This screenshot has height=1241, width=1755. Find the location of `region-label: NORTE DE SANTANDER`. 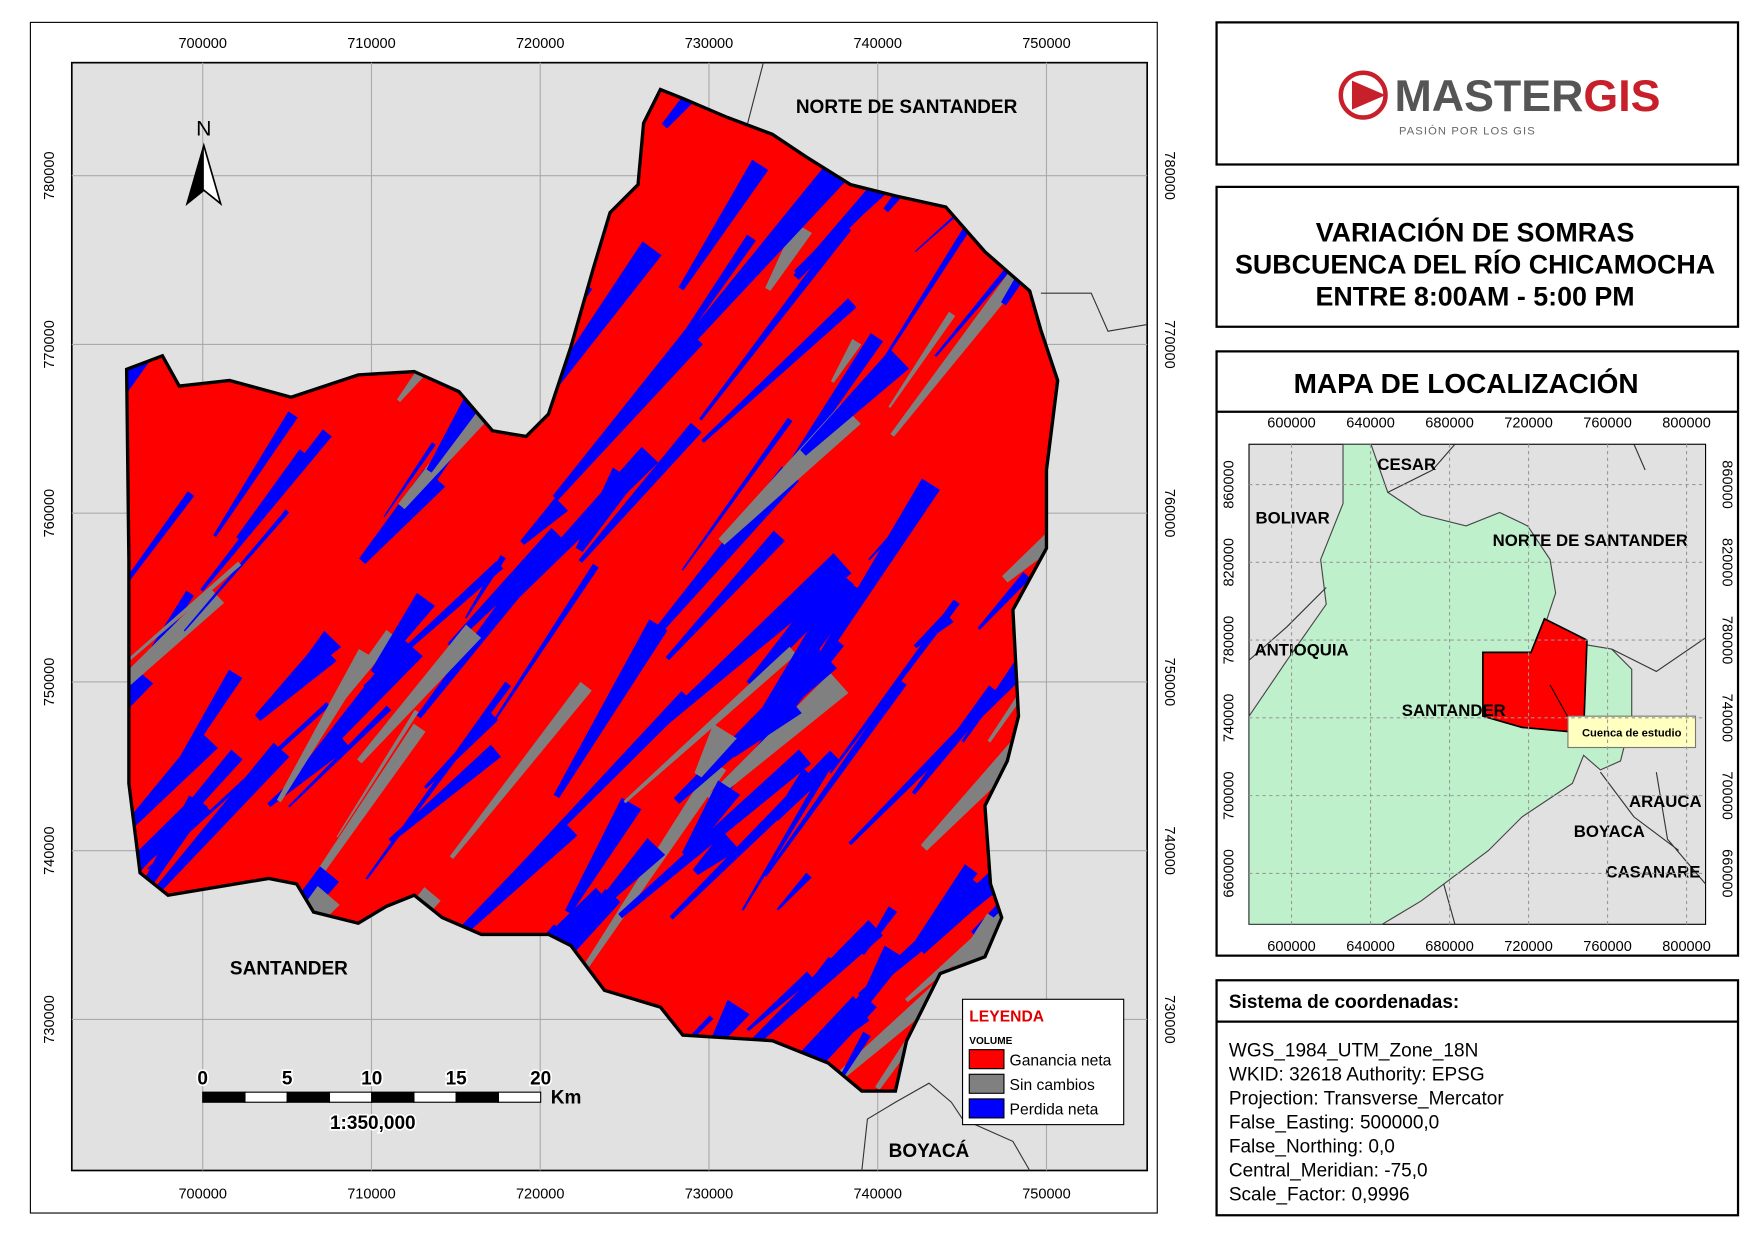

region-label: NORTE DE SANTANDER is located at coordinates (1590, 540).